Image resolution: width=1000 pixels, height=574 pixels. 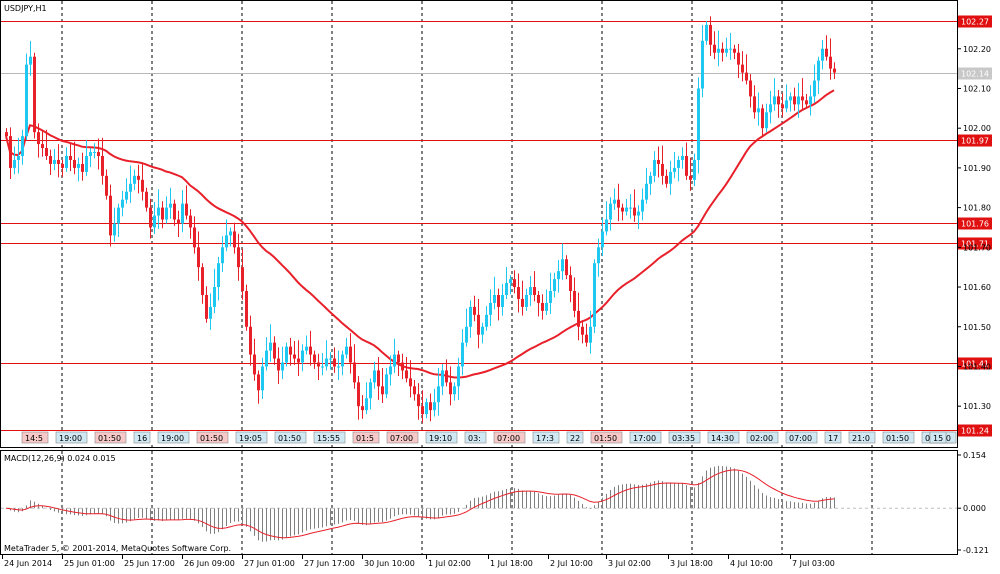 What do you see at coordinates (977, 49) in the screenshot?
I see `price-tick-label: 102.20` at bounding box center [977, 49].